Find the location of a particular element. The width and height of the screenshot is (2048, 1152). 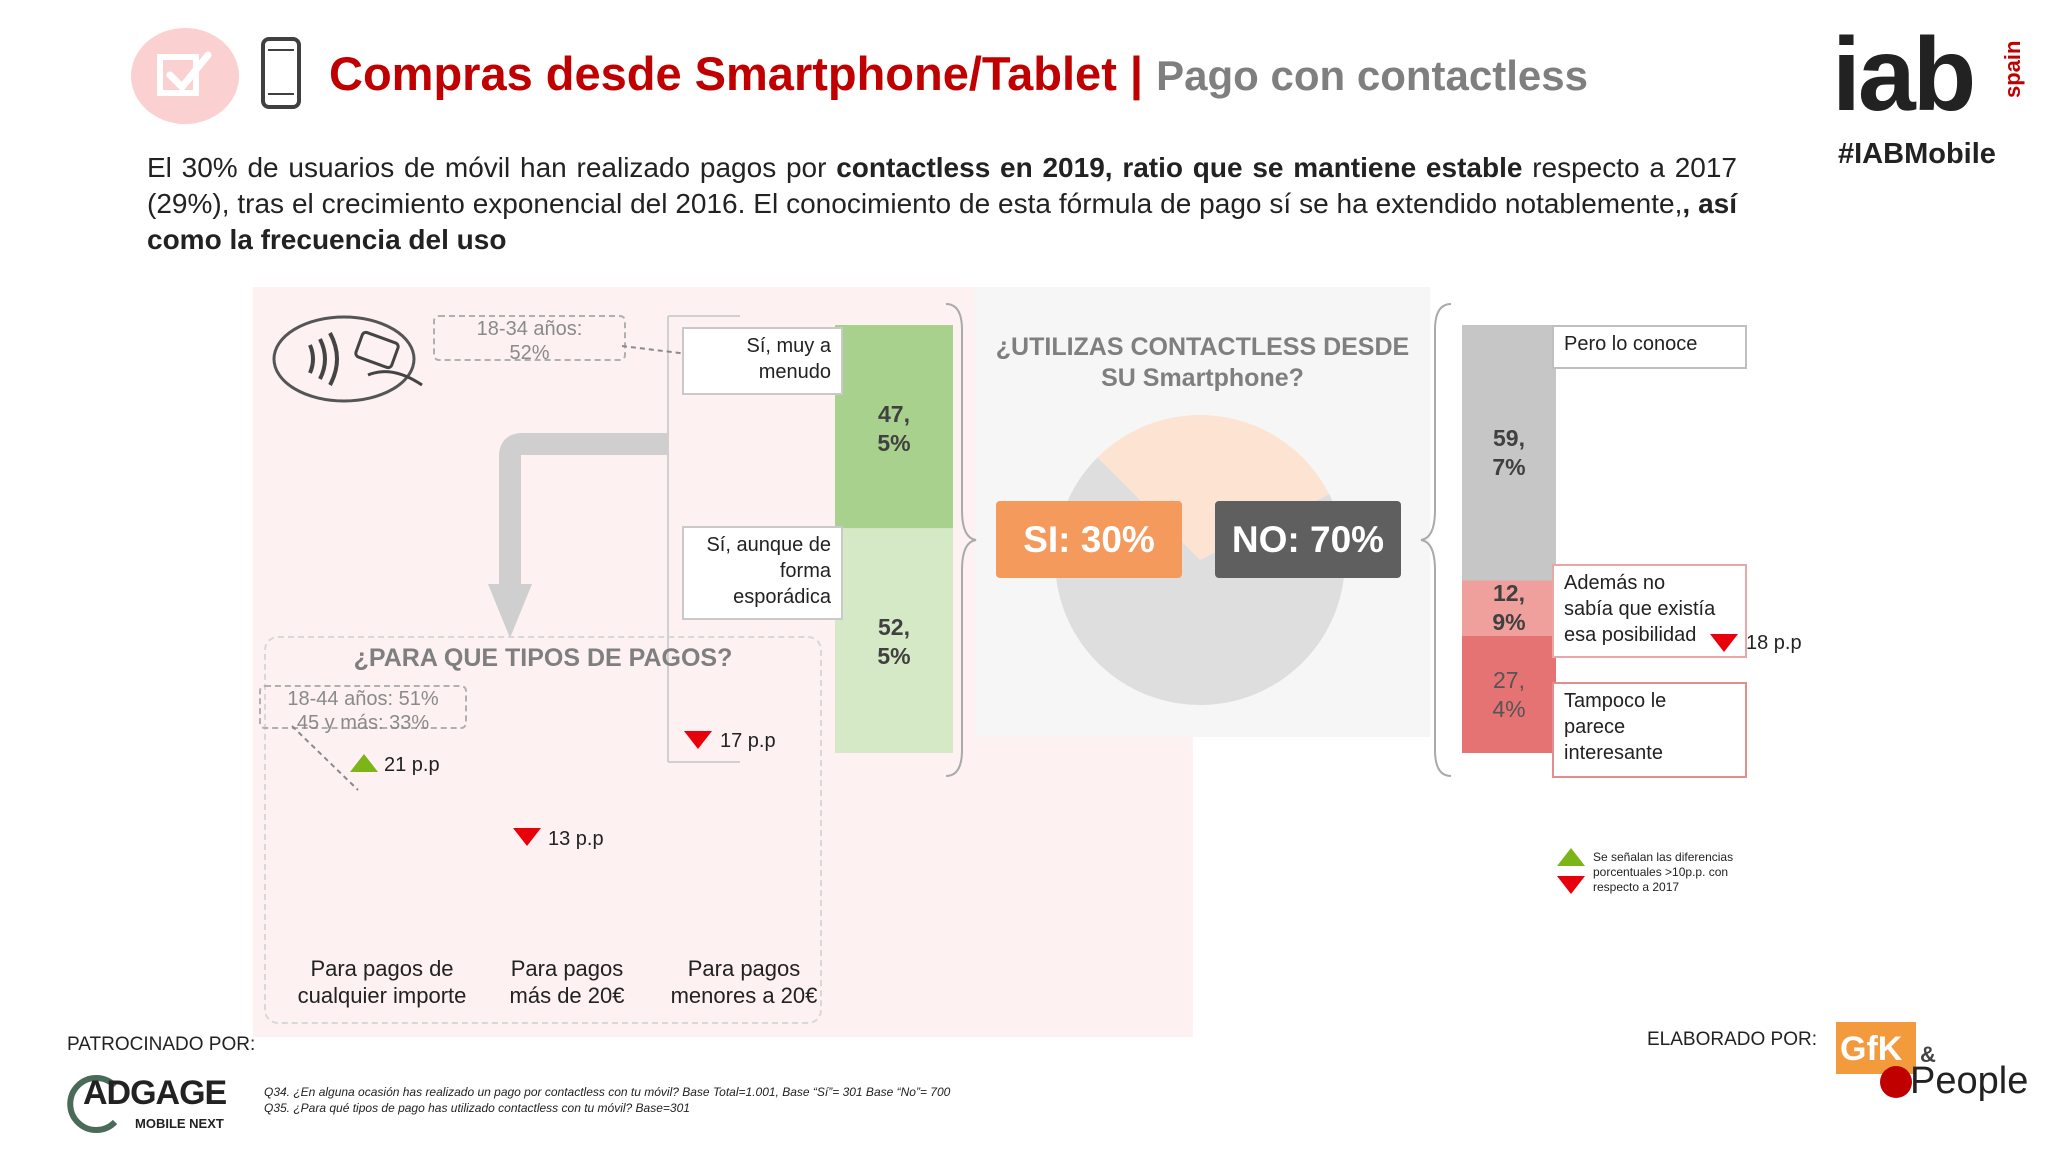

sponsor-name: ADGAGE is located at coordinates (155, 1093).